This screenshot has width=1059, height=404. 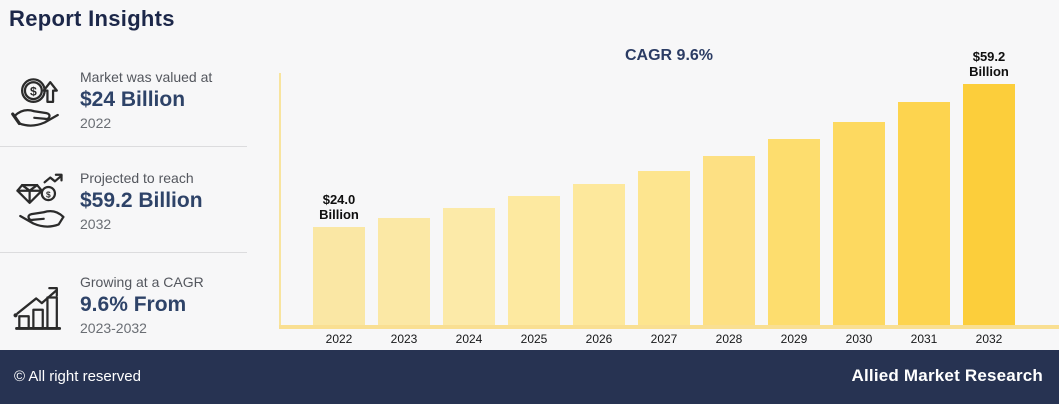 I want to click on hand-gem-coin-icon: $, so click(x=39, y=201).